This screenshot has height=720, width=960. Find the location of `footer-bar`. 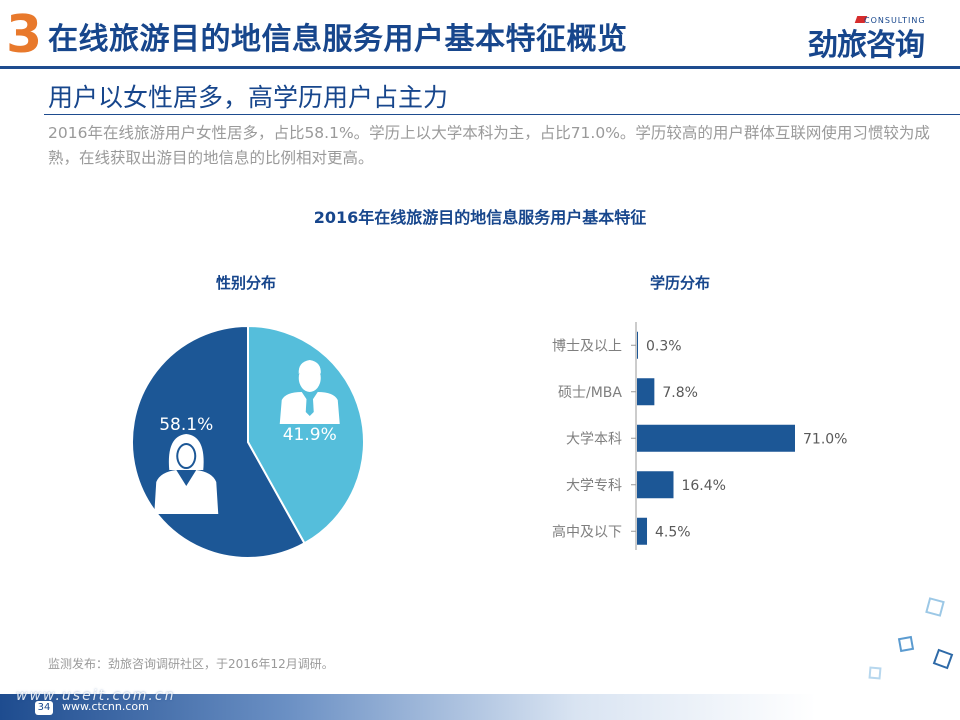

footer-bar is located at coordinates (480, 707).